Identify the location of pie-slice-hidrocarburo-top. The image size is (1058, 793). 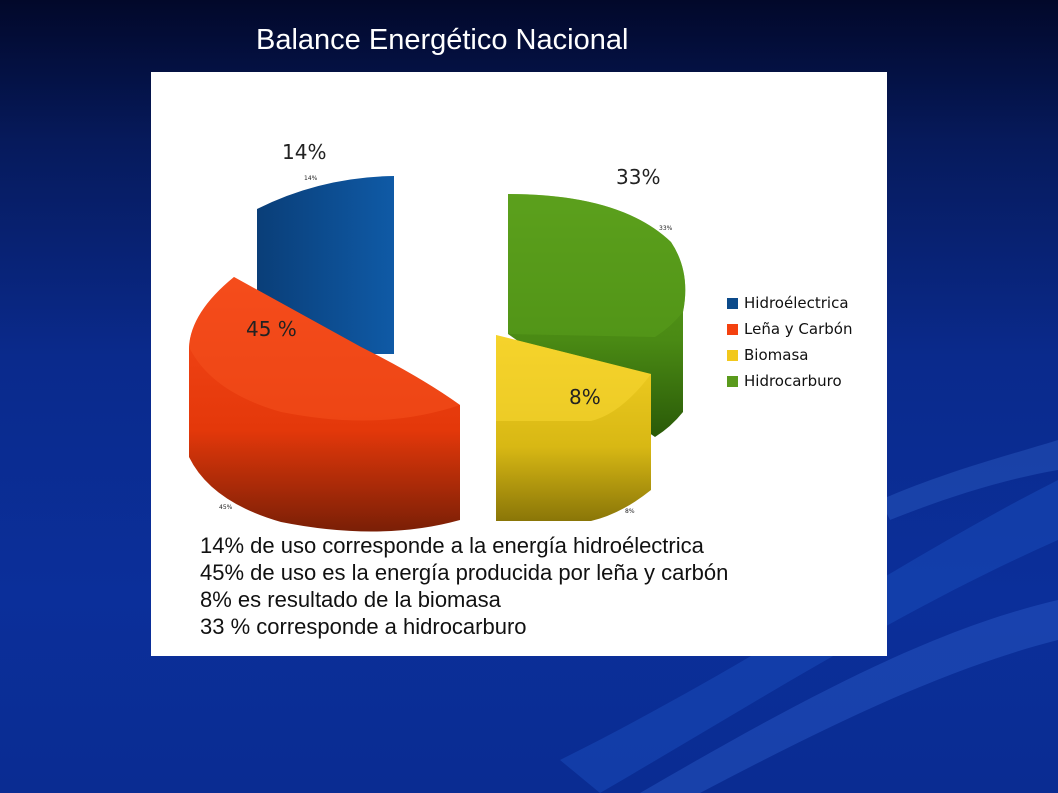
(597, 265).